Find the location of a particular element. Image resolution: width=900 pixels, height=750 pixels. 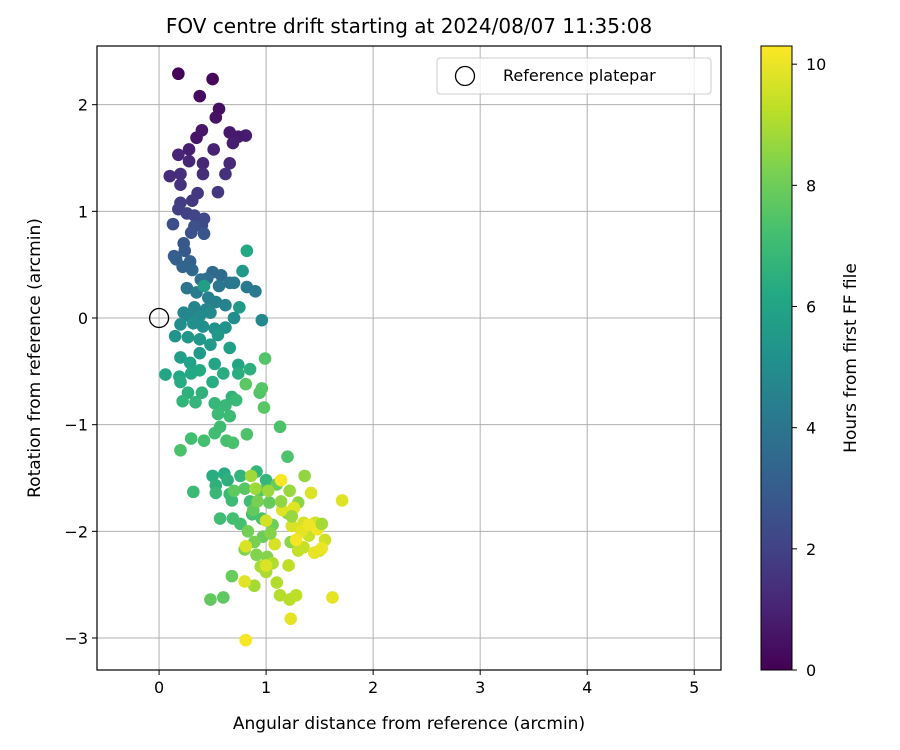

x-tick-label: 0 is located at coordinates (159, 687).